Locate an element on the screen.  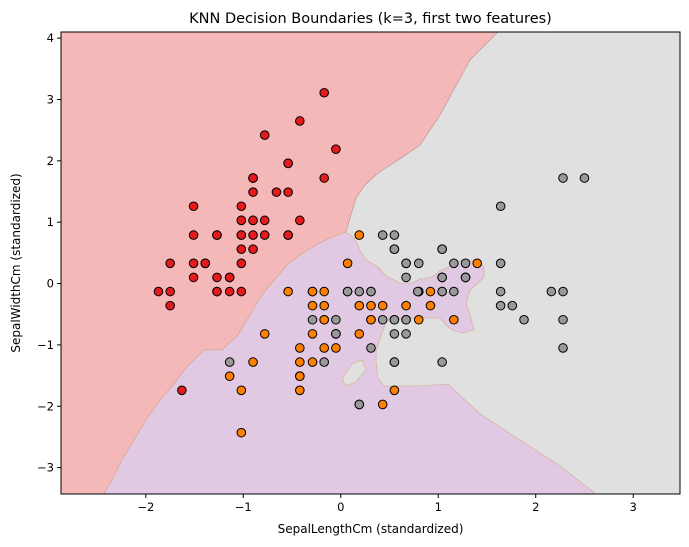
x-tick-label: 0 is located at coordinates (340, 507).